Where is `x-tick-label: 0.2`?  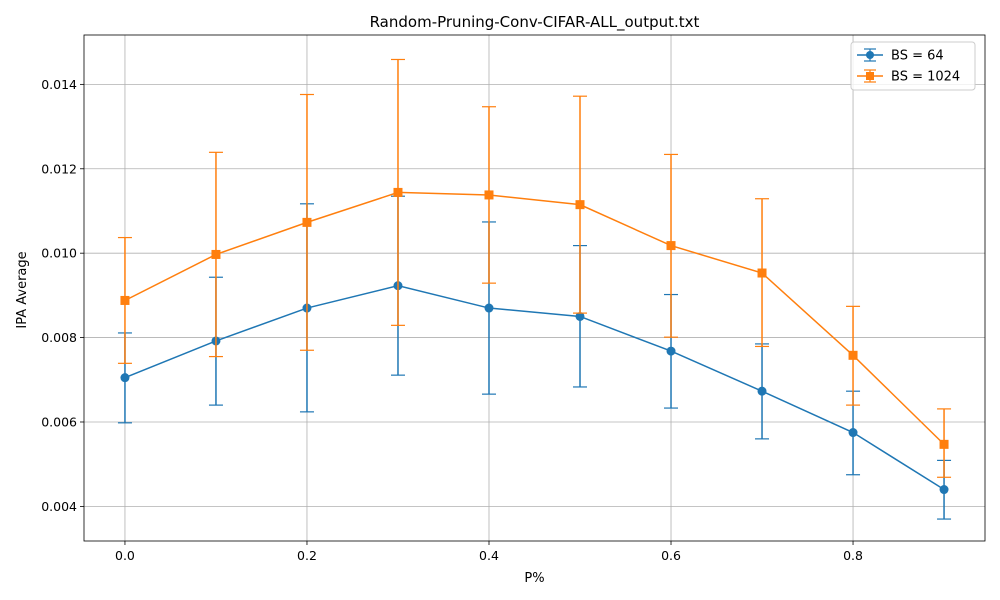
x-tick-label: 0.2 is located at coordinates (307, 555).